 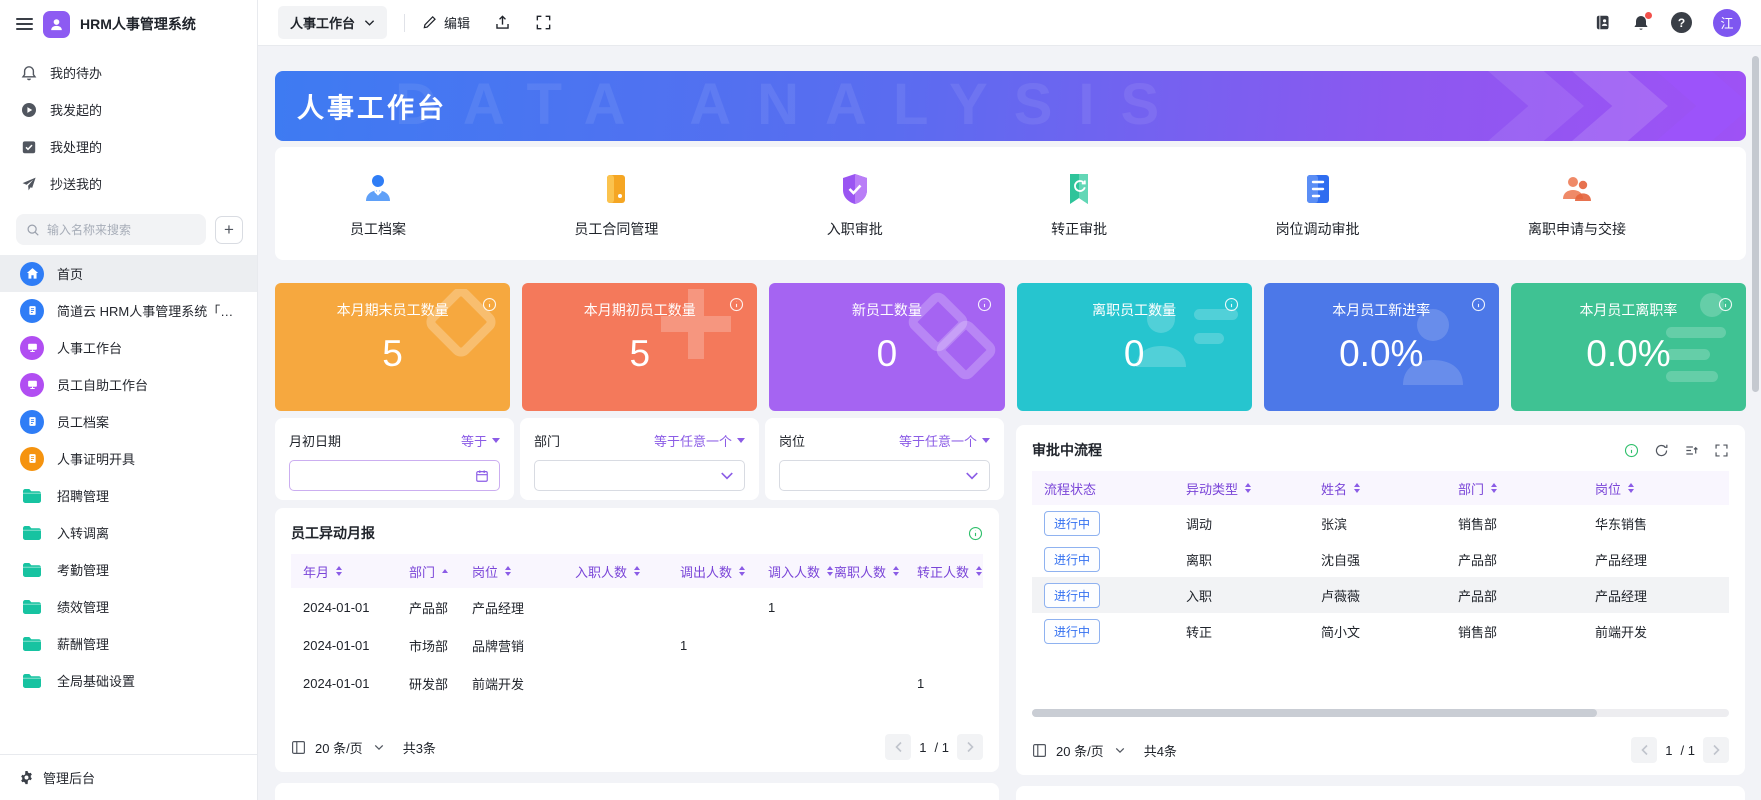 What do you see at coordinates (83, 607) in the screenshot?
I see `sidebar-item-label: 绩效管理` at bounding box center [83, 607].